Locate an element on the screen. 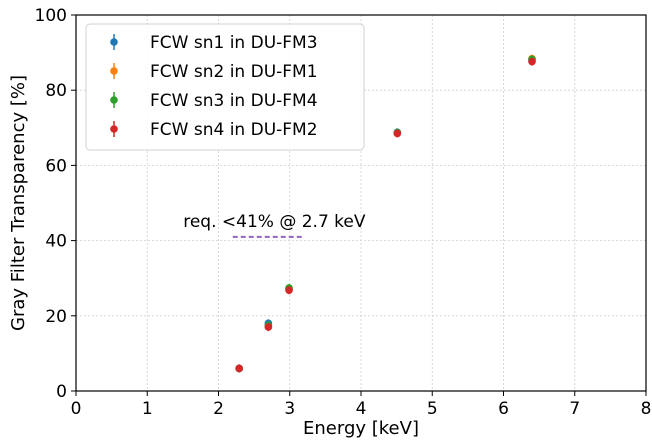 This screenshot has height=441, width=652. y-axis-label: Gray Filter Transparency [%] is located at coordinates (18, 203).